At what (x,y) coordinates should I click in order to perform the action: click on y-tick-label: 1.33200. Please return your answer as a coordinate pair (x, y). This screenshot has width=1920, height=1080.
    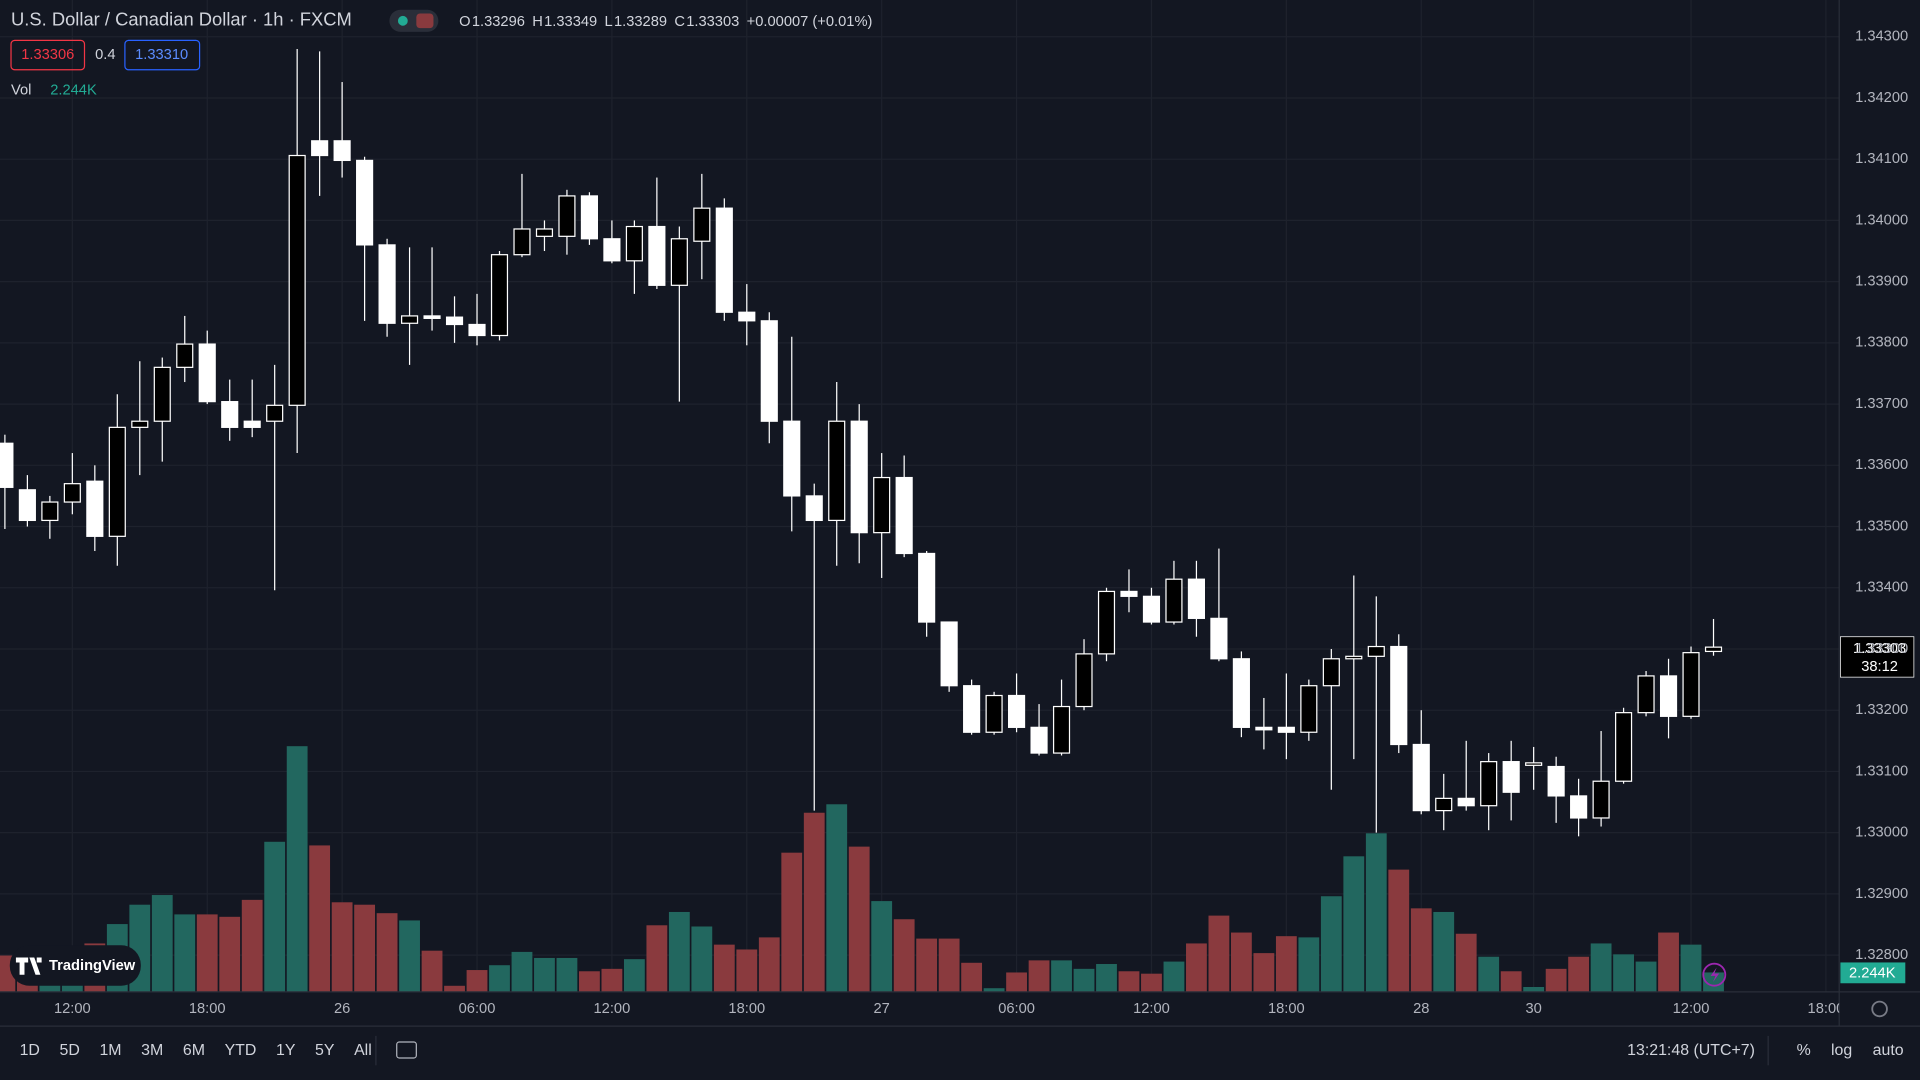
    Looking at the image, I should click on (1881, 710).